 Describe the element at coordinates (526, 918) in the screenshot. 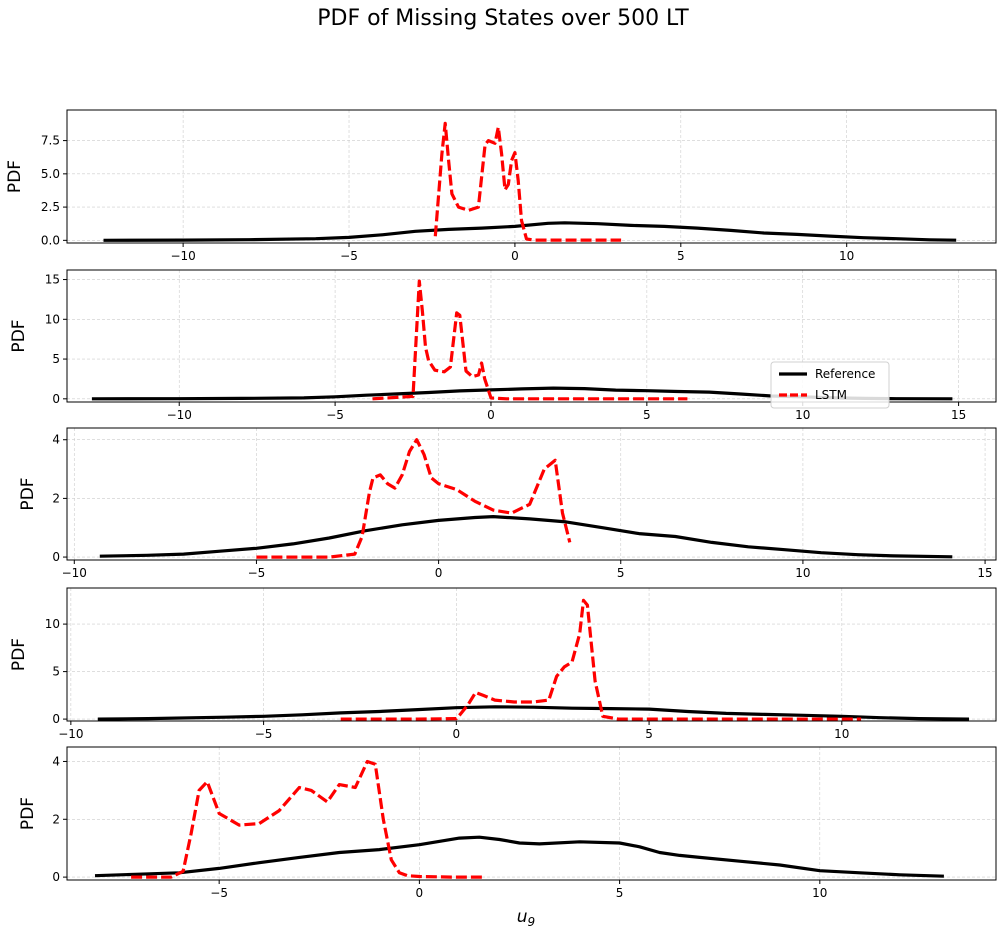

I see `x-axis-label: u9` at that location.